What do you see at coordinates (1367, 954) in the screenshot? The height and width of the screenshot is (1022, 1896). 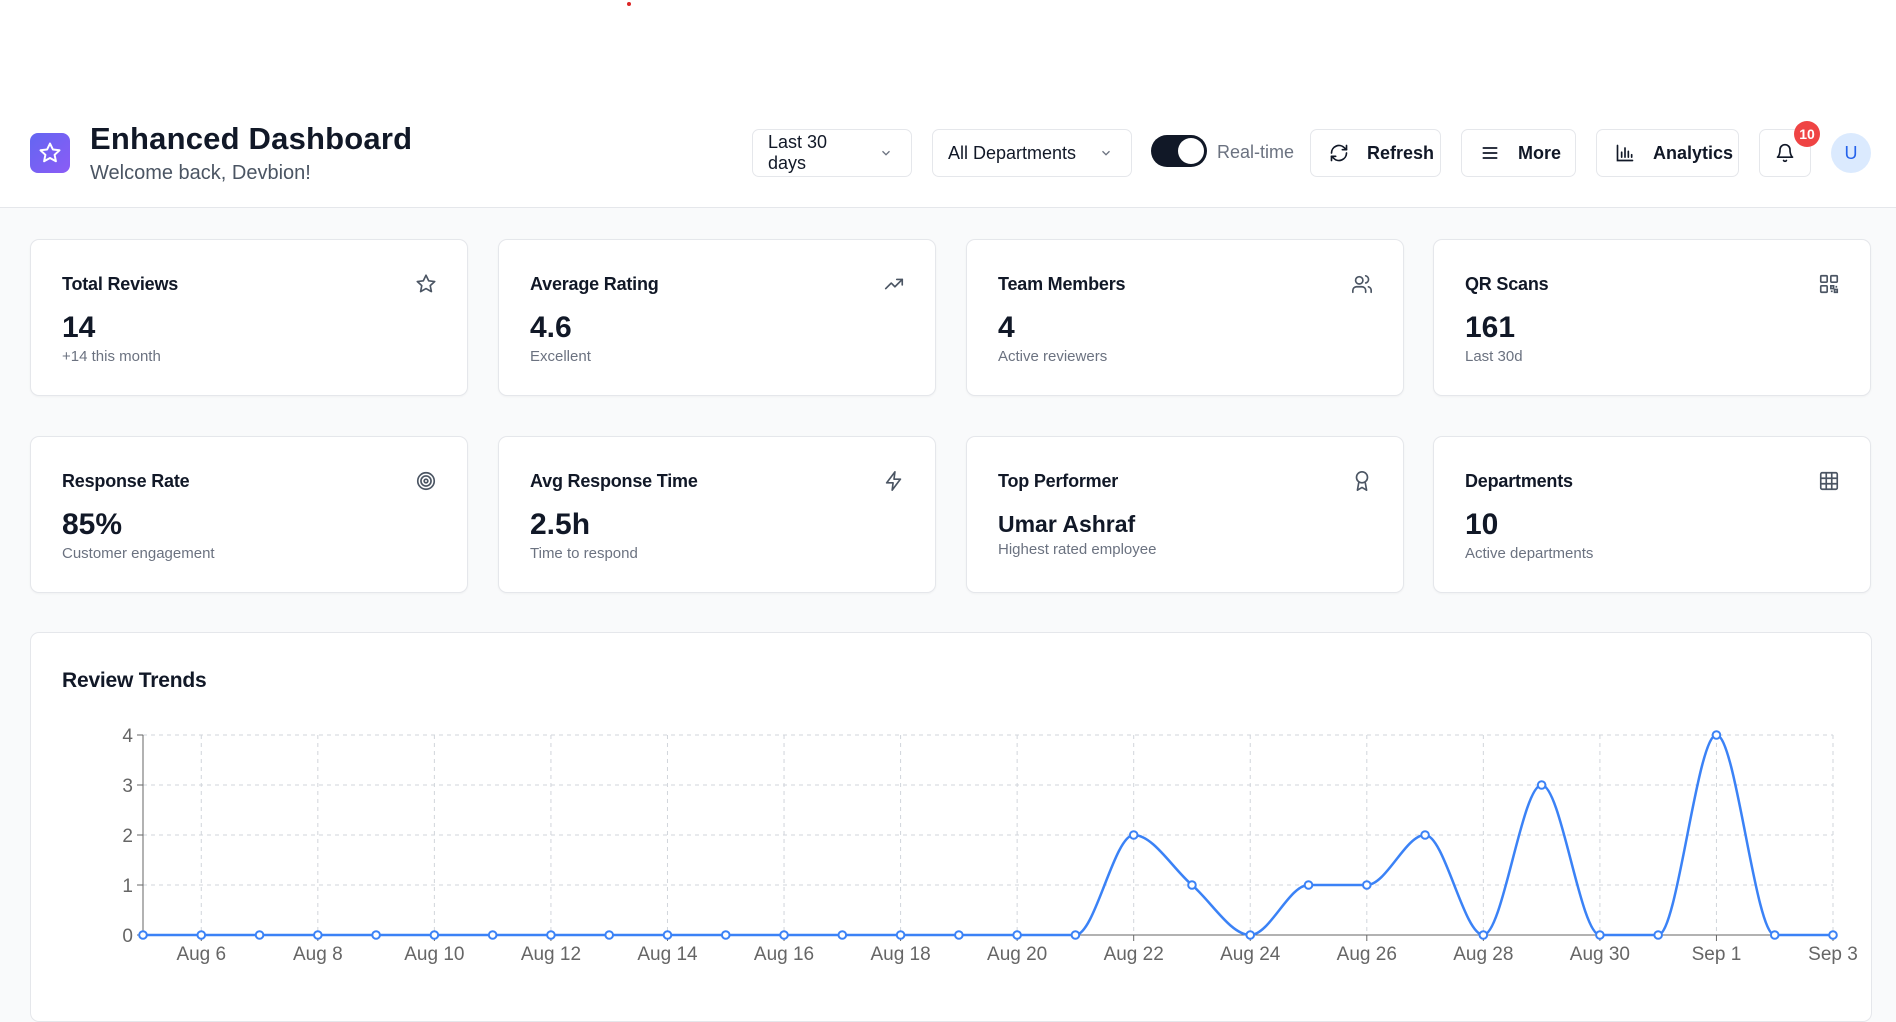 I see `x-tick-label: Aug 26` at bounding box center [1367, 954].